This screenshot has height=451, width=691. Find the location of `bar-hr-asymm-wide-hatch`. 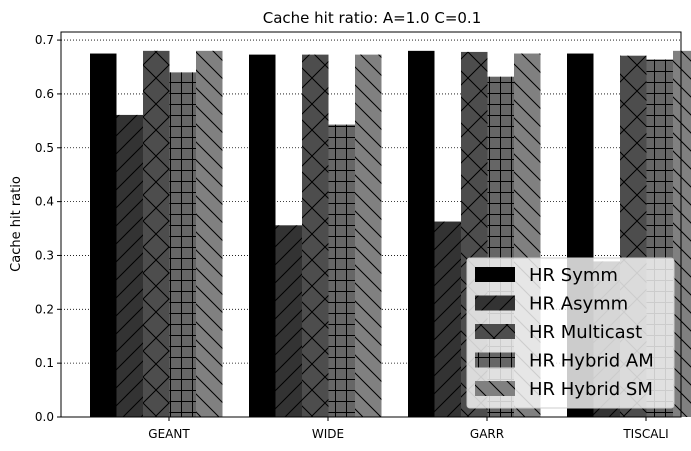

bar-hr-asymm-wide-hatch is located at coordinates (288, 321).